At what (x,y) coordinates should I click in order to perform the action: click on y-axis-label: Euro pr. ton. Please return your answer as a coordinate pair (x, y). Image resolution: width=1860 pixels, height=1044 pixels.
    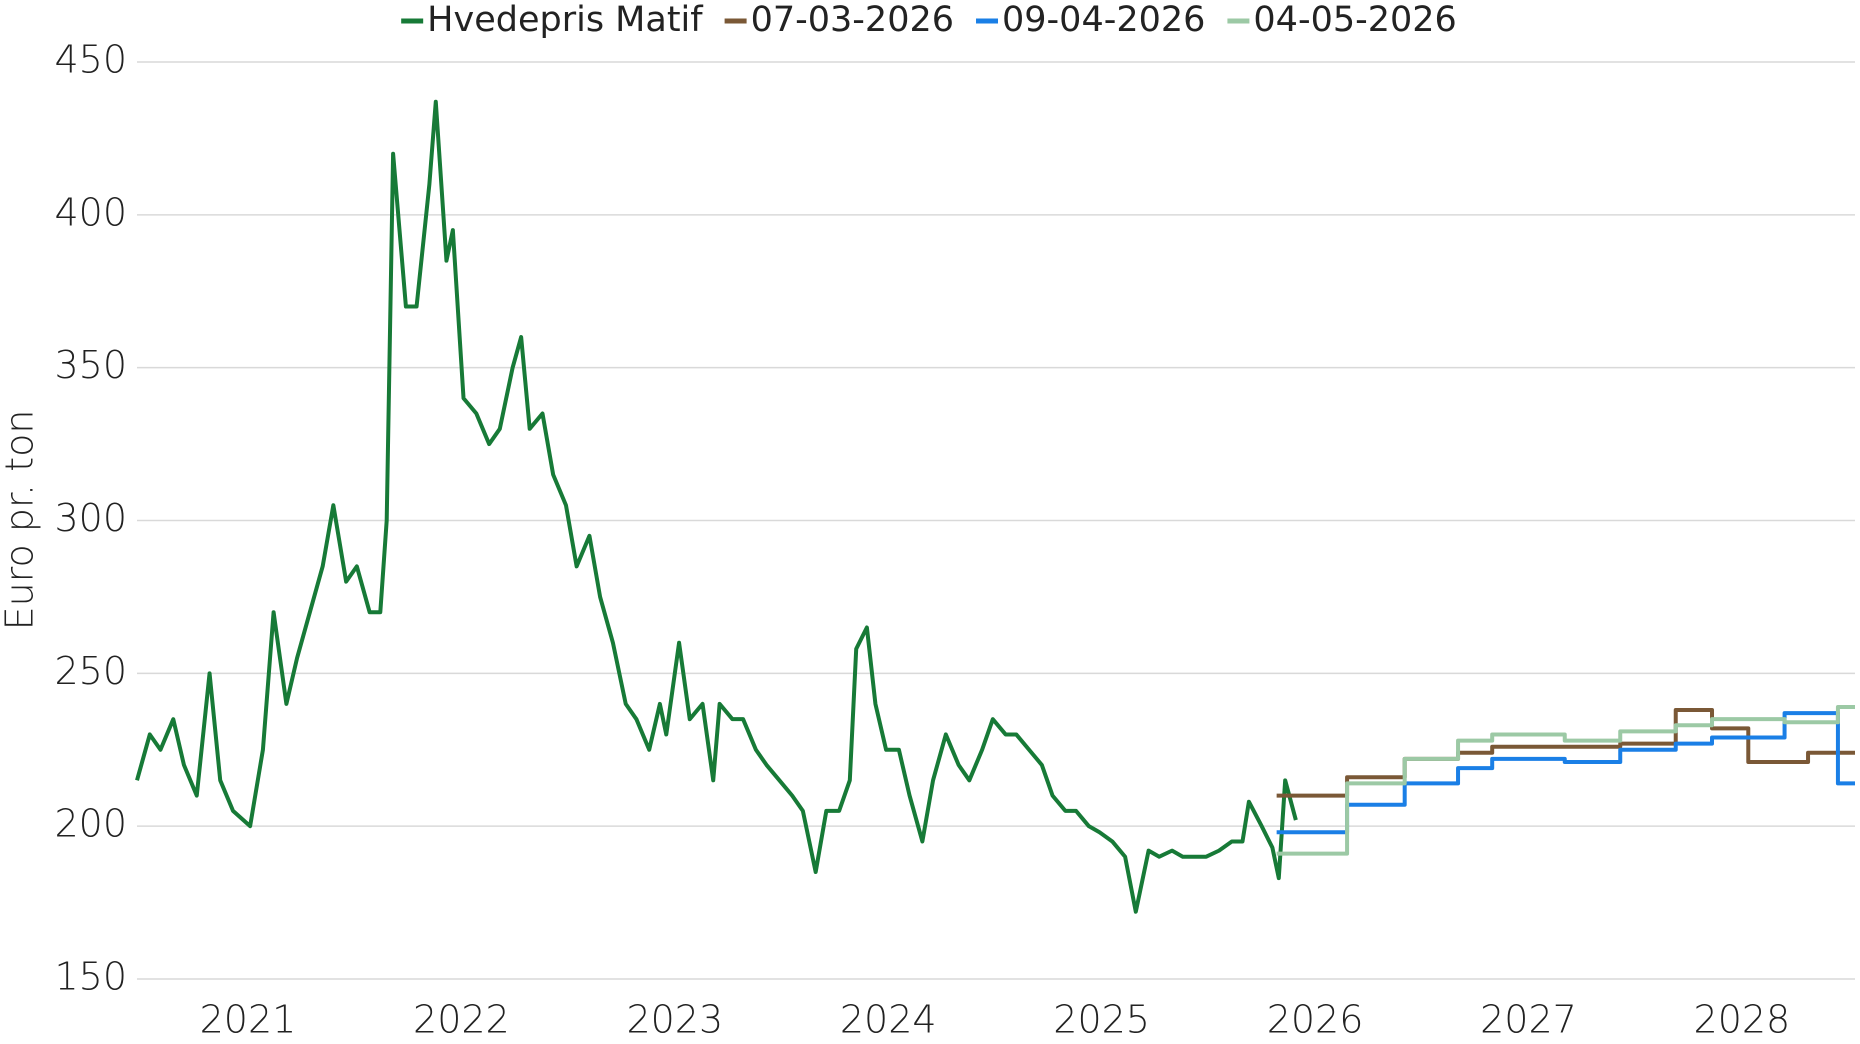
    Looking at the image, I should click on (21, 520).